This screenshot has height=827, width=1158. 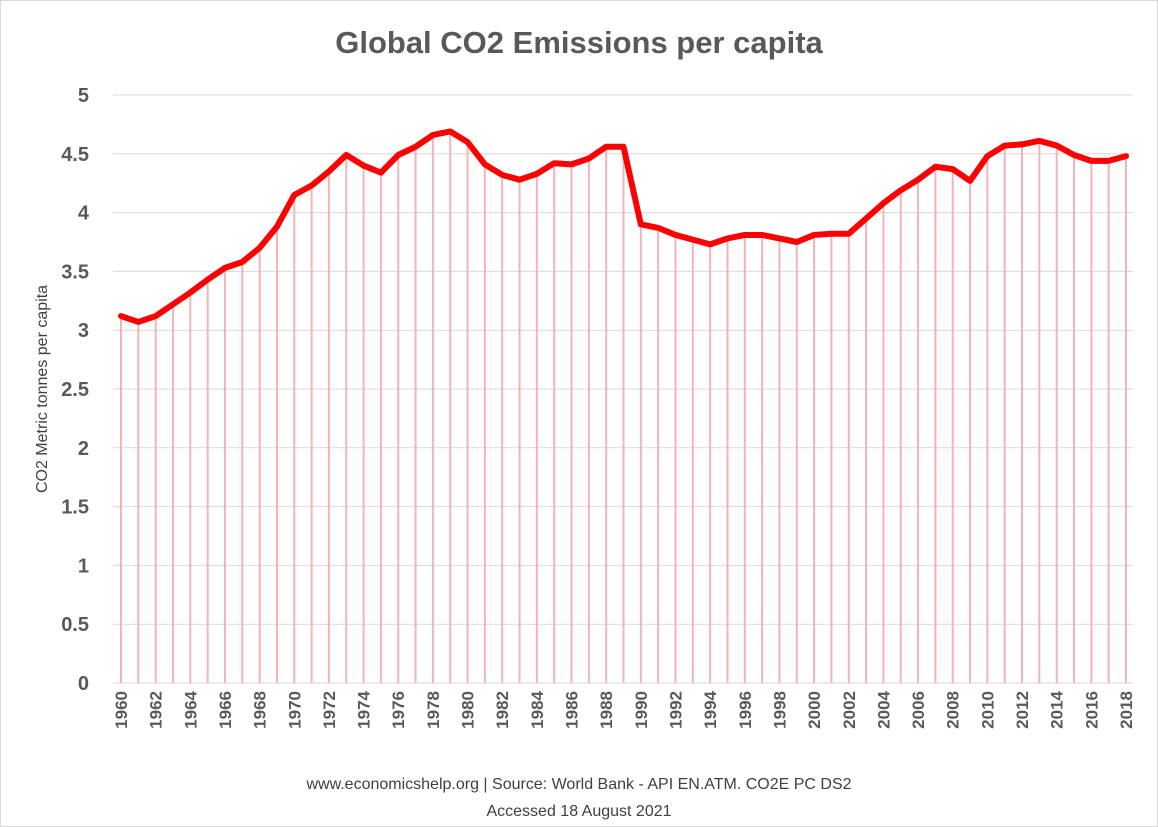 What do you see at coordinates (329, 710) in the screenshot?
I see `x-tick-label: 1972` at bounding box center [329, 710].